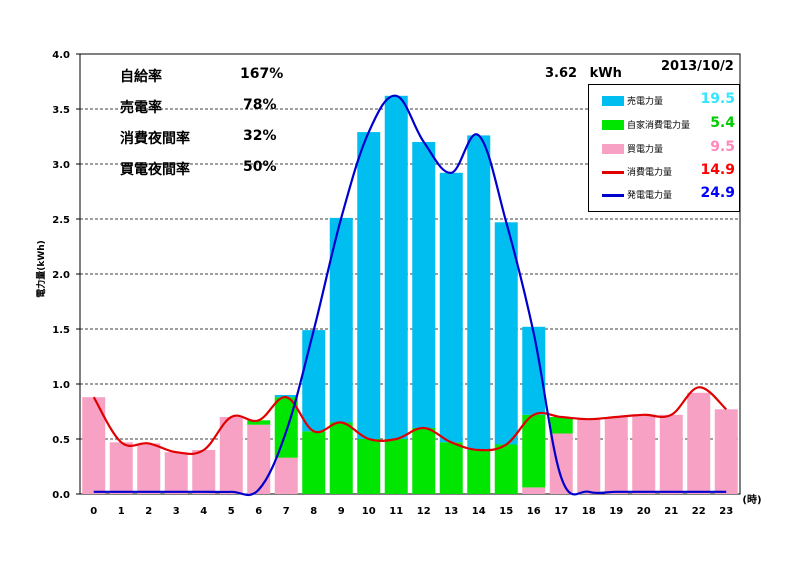  Describe the element at coordinates (479, 511) in the screenshot. I see `x-tick-label: 14` at that location.